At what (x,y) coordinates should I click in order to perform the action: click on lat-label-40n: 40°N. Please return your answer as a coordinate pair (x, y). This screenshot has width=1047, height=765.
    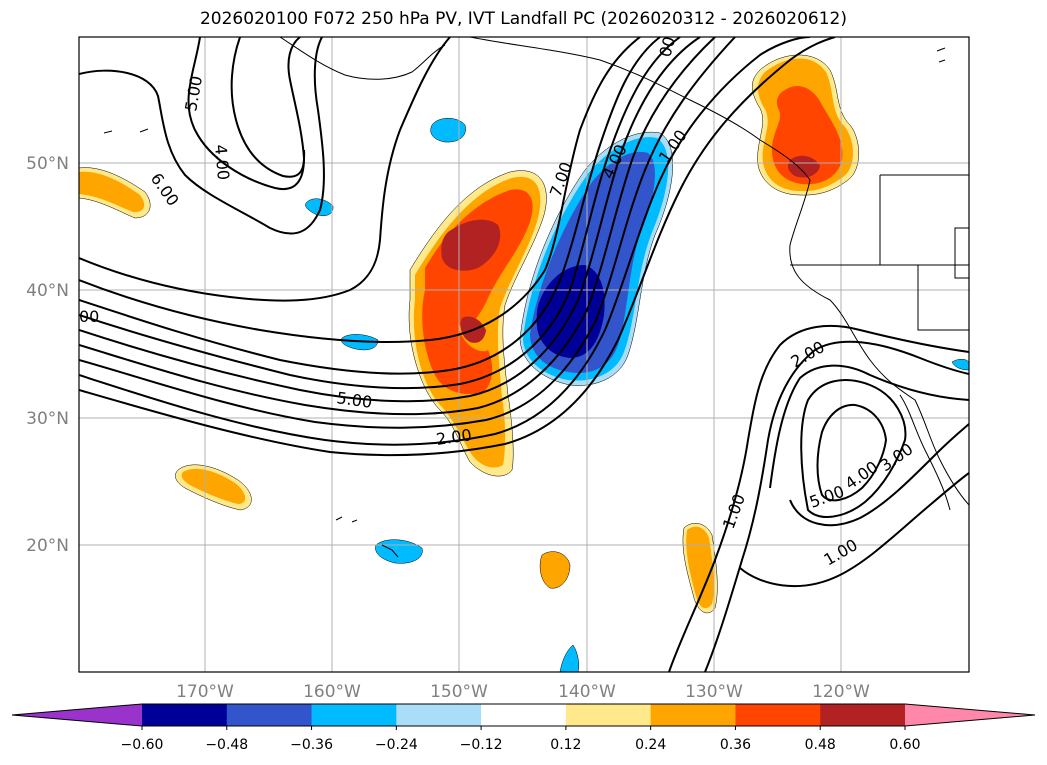
    Looking at the image, I should click on (47, 291).